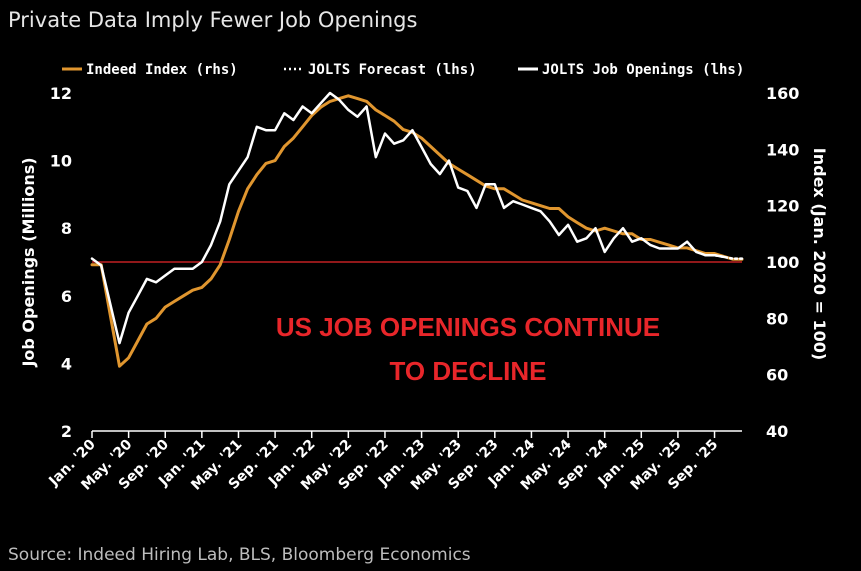 The height and width of the screenshot is (571, 861). What do you see at coordinates (468, 371) in the screenshot?
I see `annotation-line-2: TO DECLINE` at bounding box center [468, 371].